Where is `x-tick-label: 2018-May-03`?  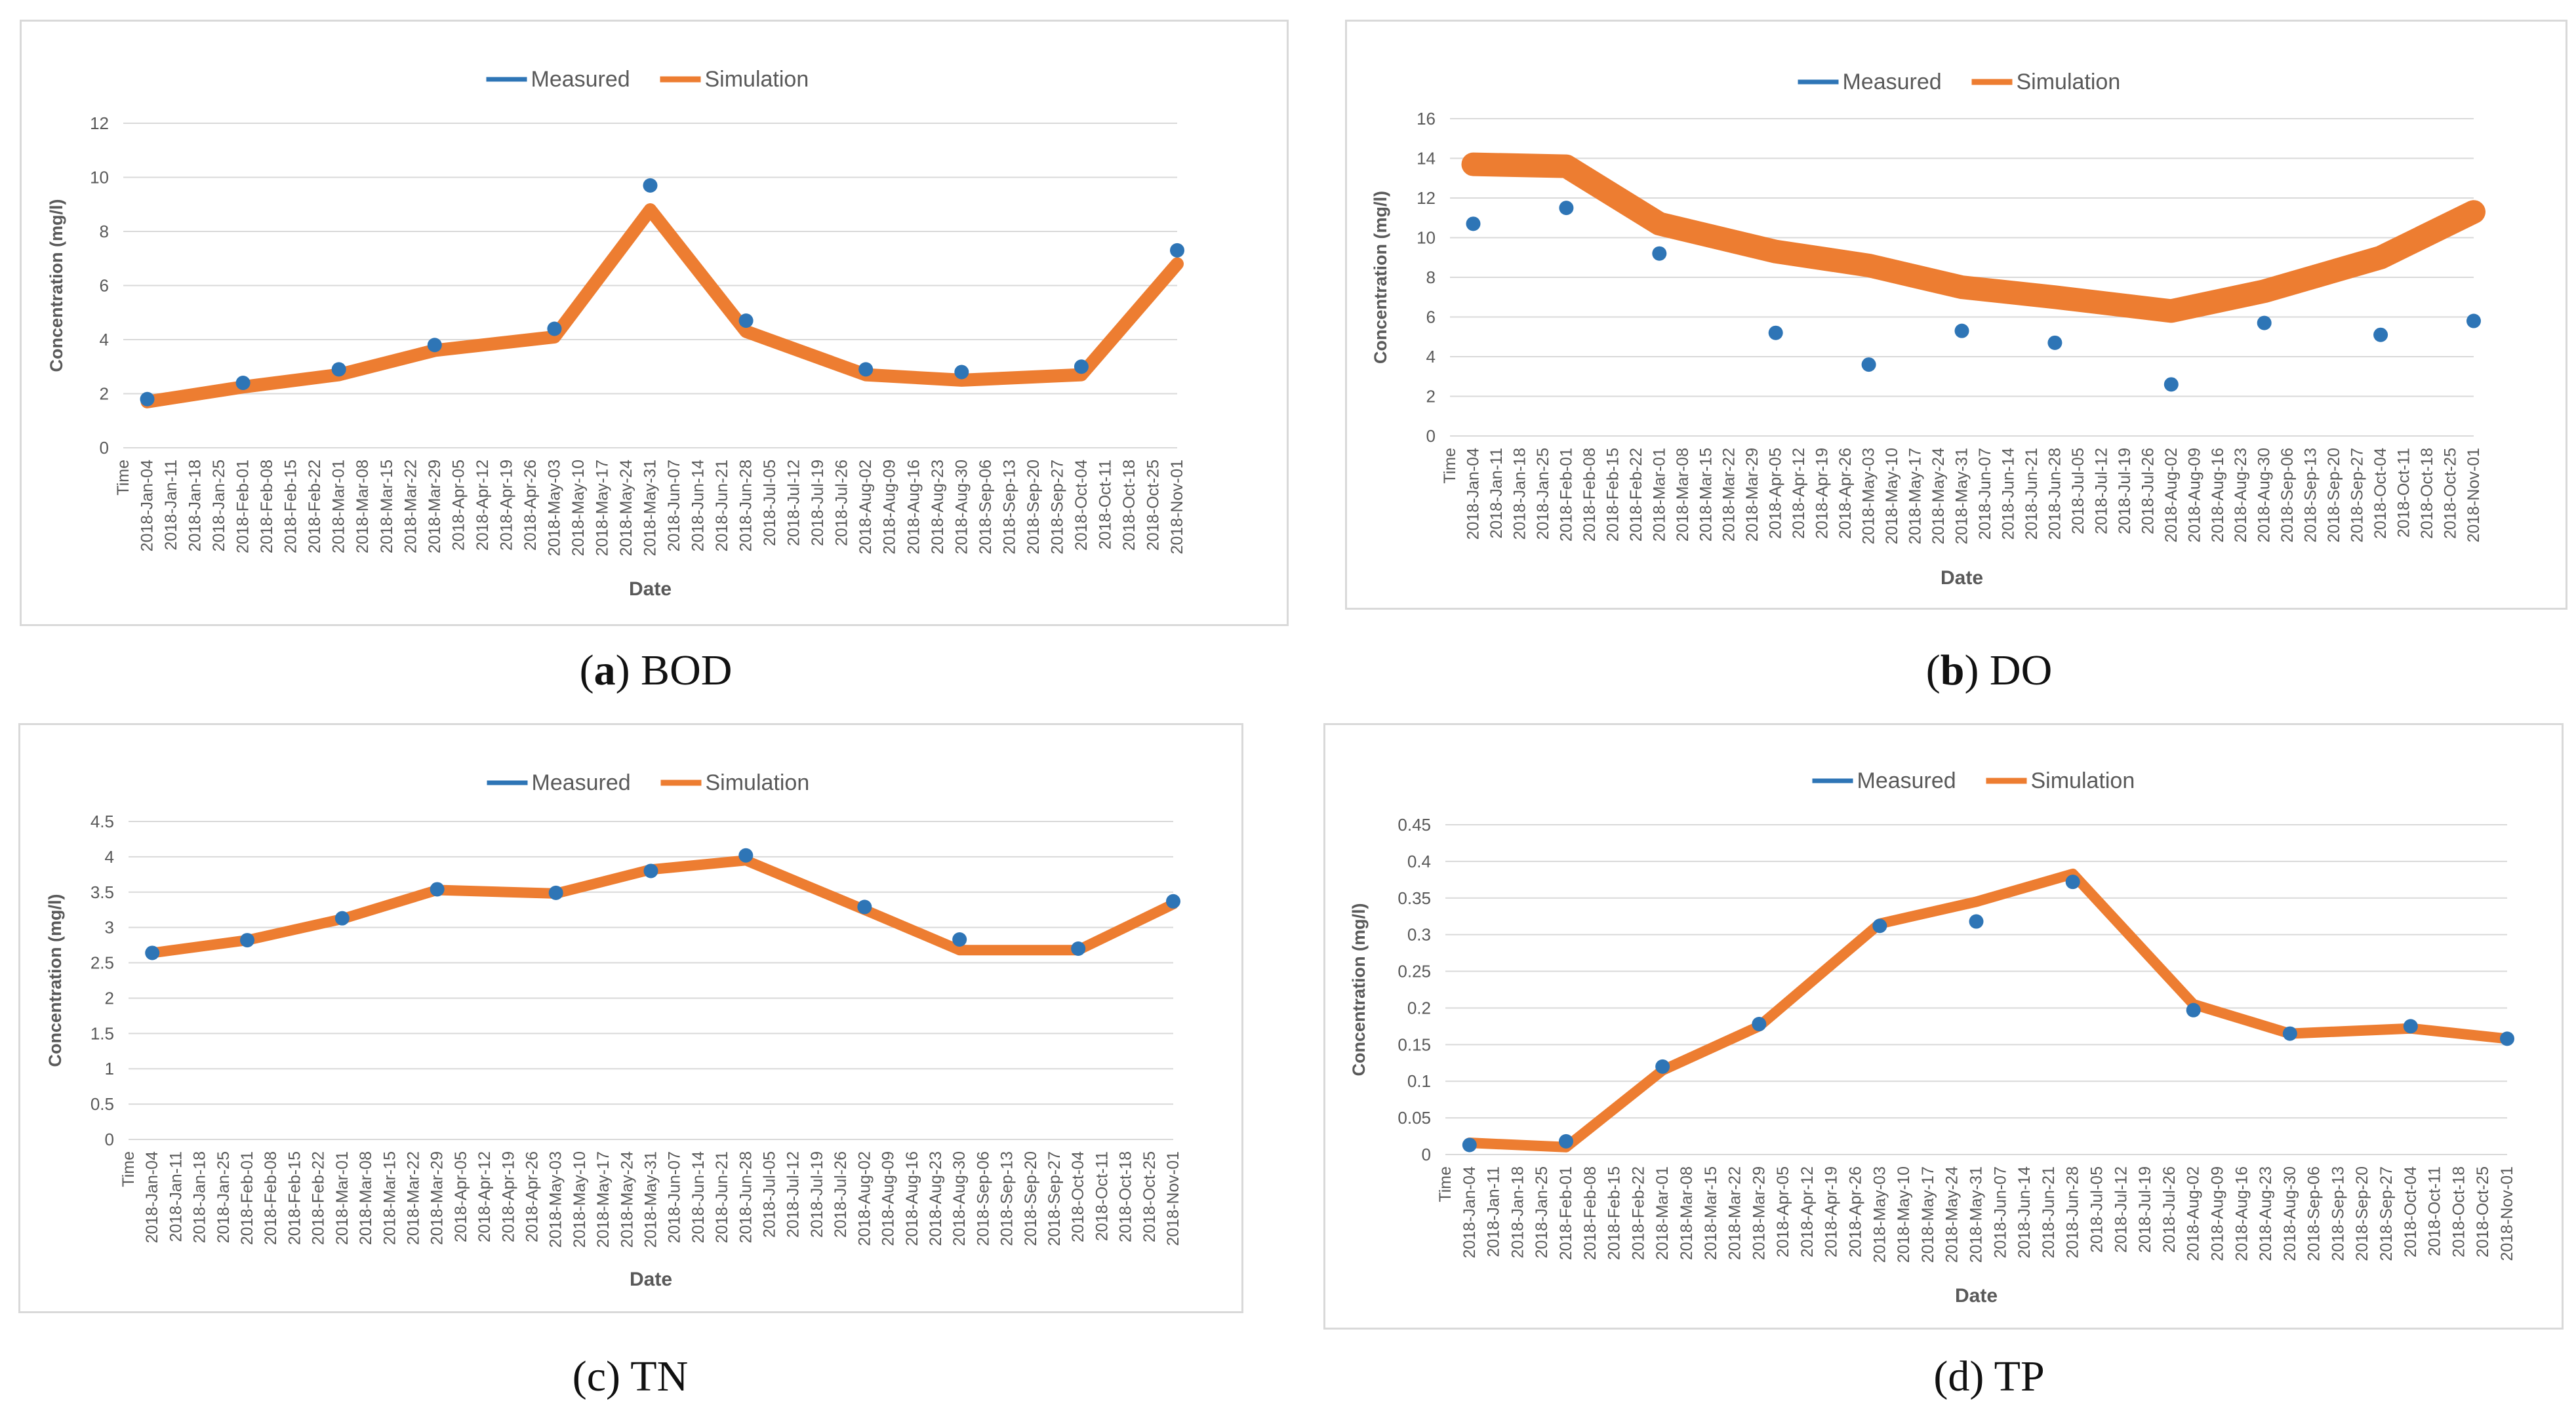 x-tick-label: 2018-May-03 is located at coordinates (554, 508).